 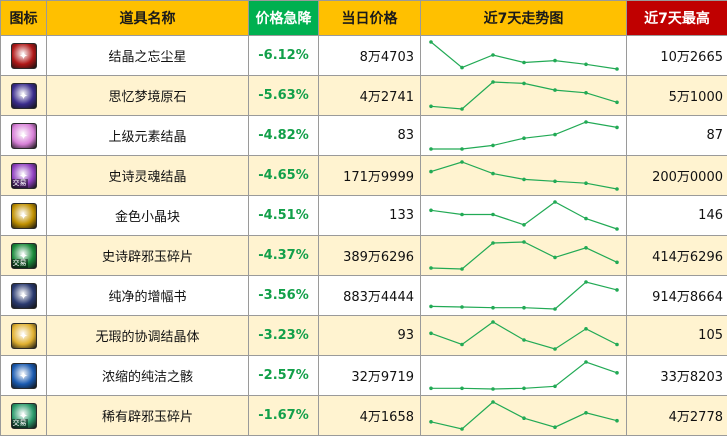 What do you see at coordinates (284, 416) in the screenshot?
I see `price-drop-value: -1.67%` at bounding box center [284, 416].